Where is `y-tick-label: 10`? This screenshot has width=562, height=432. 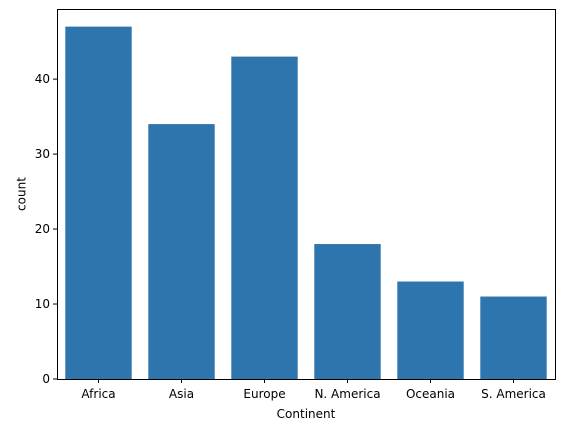 y-tick-label: 10 is located at coordinates (42, 304).